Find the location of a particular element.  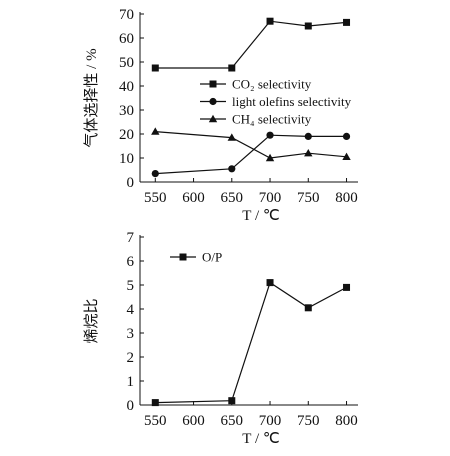

y-tick-label: 7 is located at coordinates (131, 238).